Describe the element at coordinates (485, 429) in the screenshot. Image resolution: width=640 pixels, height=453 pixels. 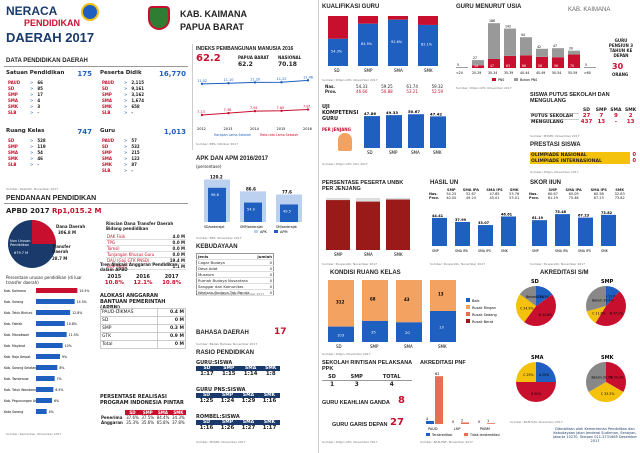
I see `pnf-cat: PKBM` at that location.